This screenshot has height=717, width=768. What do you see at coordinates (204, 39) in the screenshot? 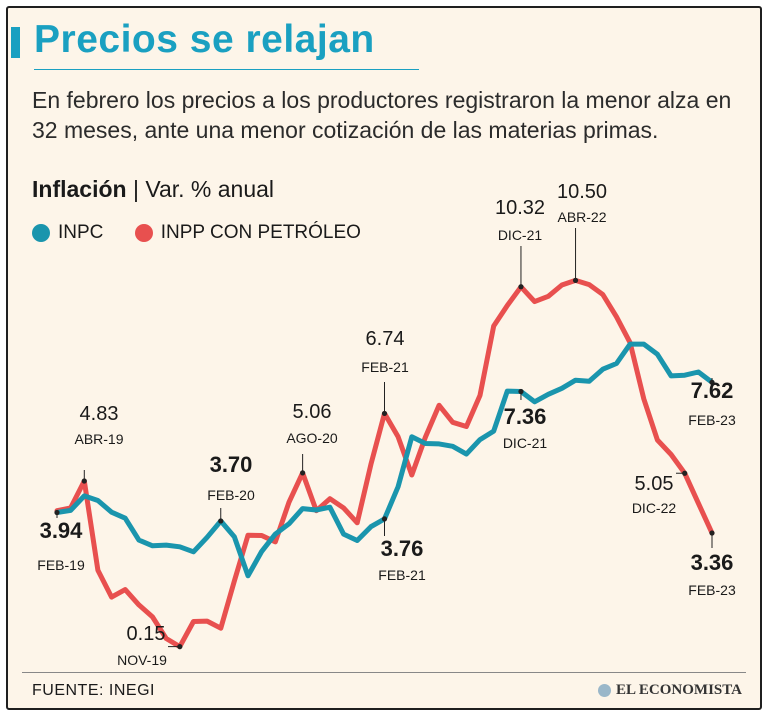
I see `page-title: Precios se relajan` at bounding box center [204, 39].